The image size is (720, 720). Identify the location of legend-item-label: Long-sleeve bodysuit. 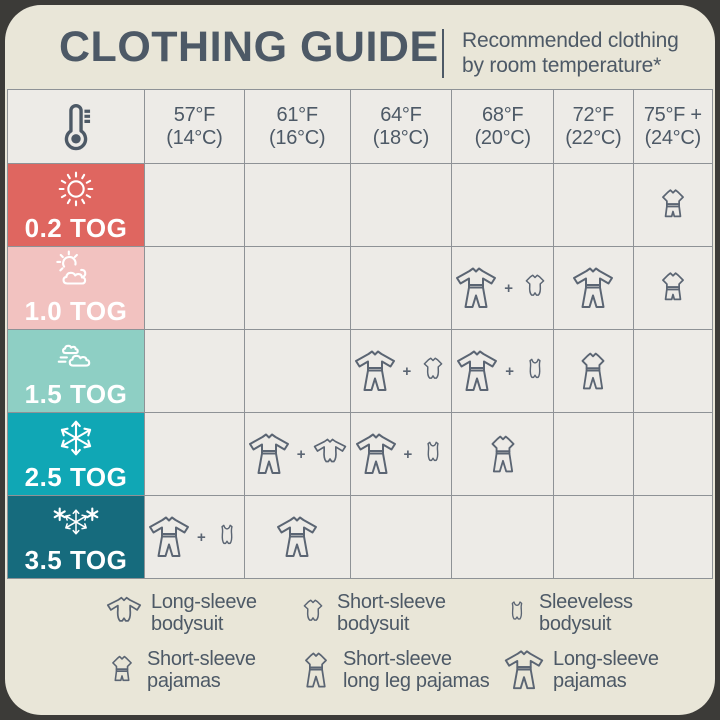
(204, 613).